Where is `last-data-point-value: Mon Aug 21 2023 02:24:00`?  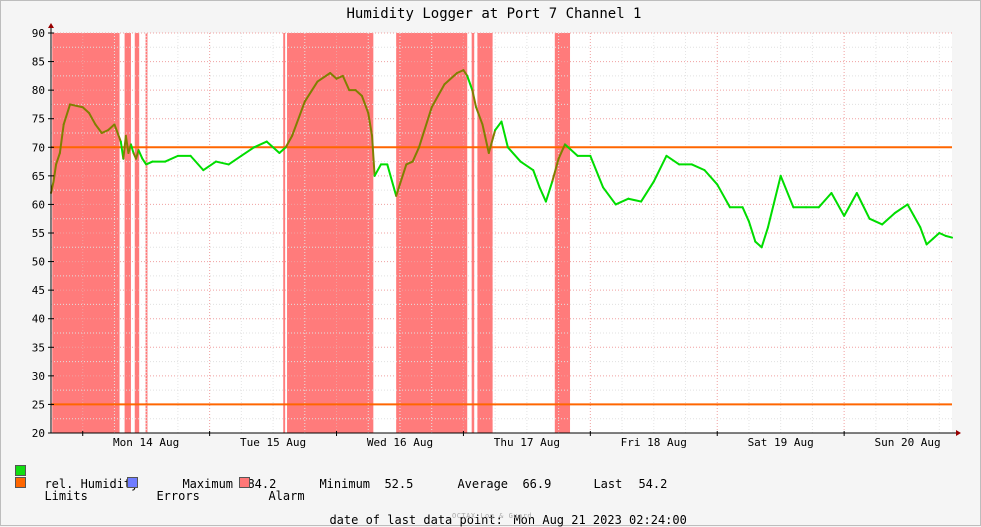 last-data-point-value: Mon Aug 21 2023 02:24:00 is located at coordinates (600, 520).